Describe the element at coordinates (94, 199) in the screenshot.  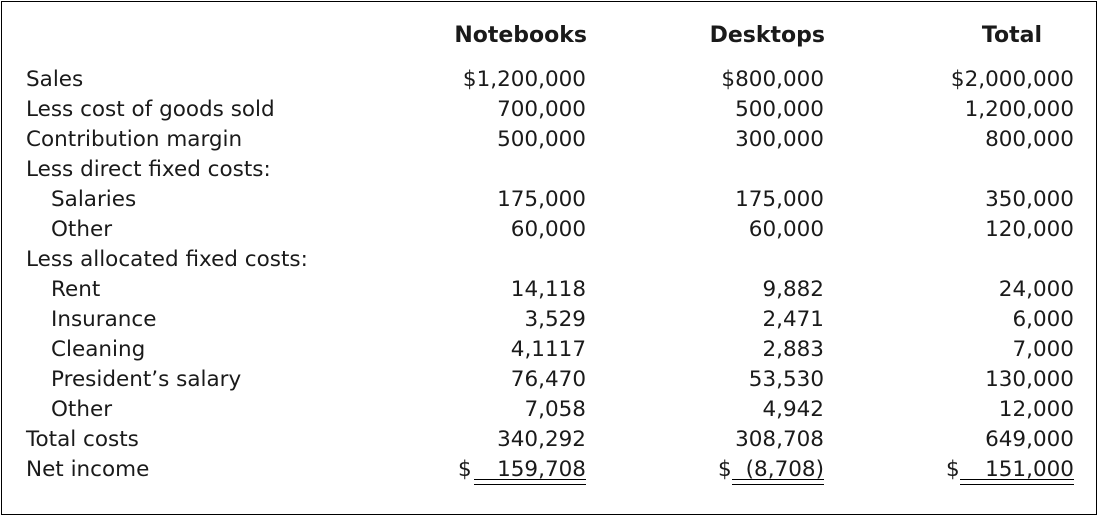
I see `row-label: Salaries` at that location.